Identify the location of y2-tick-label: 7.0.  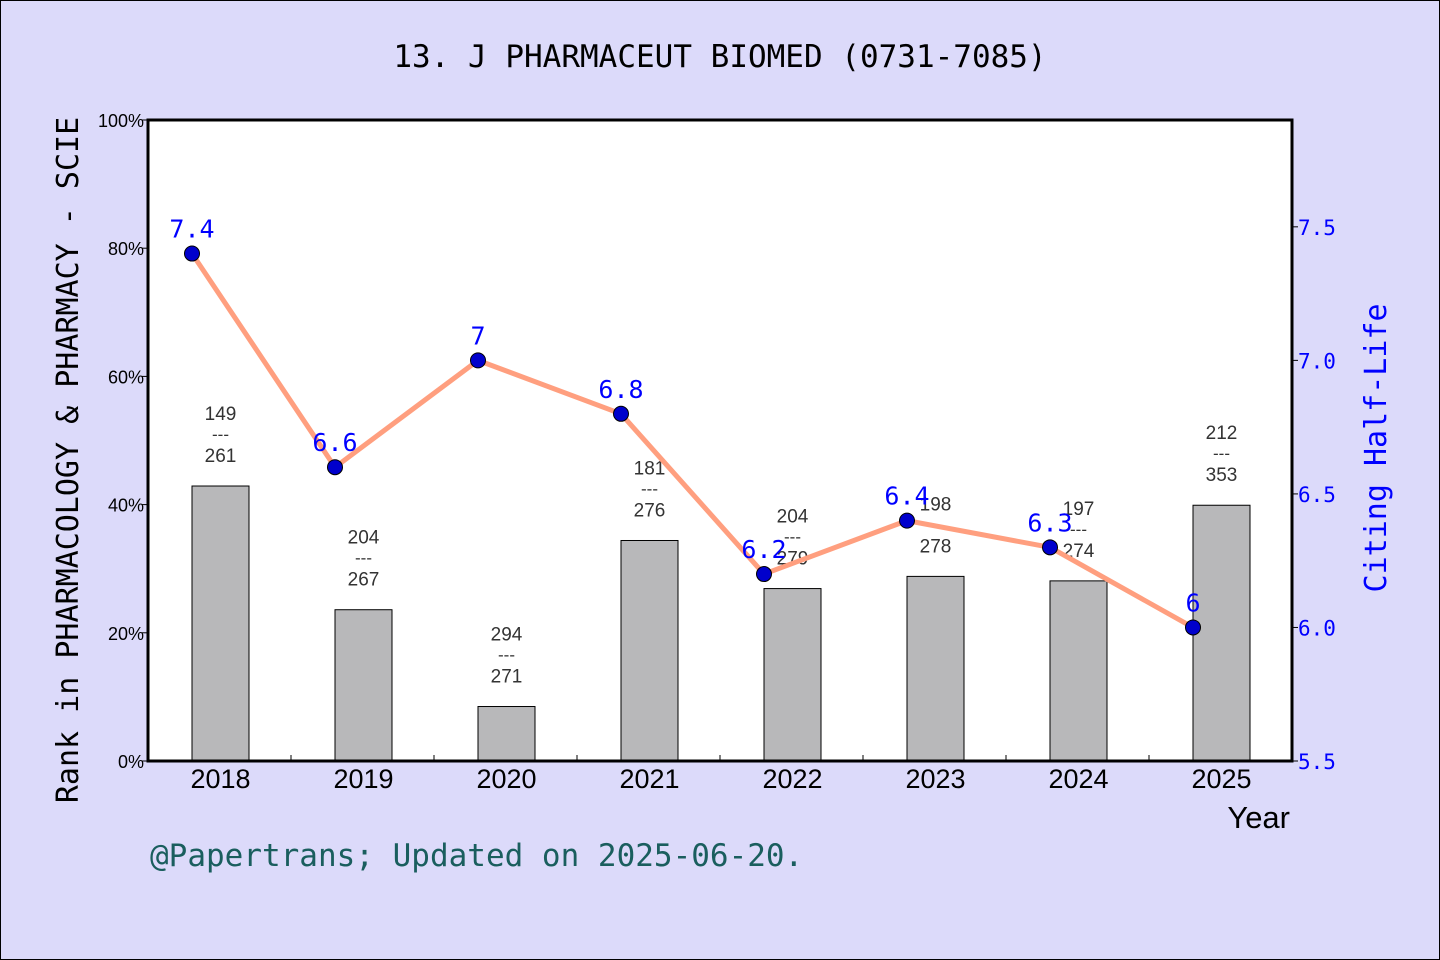
(1317, 361).